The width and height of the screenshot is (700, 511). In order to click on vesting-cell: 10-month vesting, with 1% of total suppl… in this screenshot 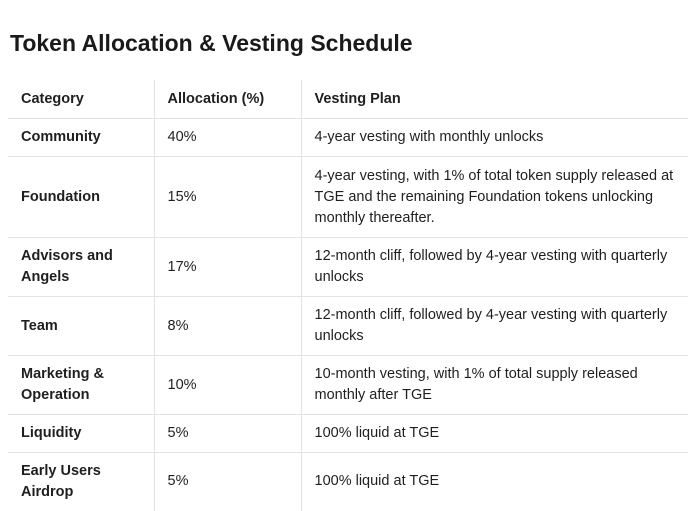, I will do `click(494, 385)`.